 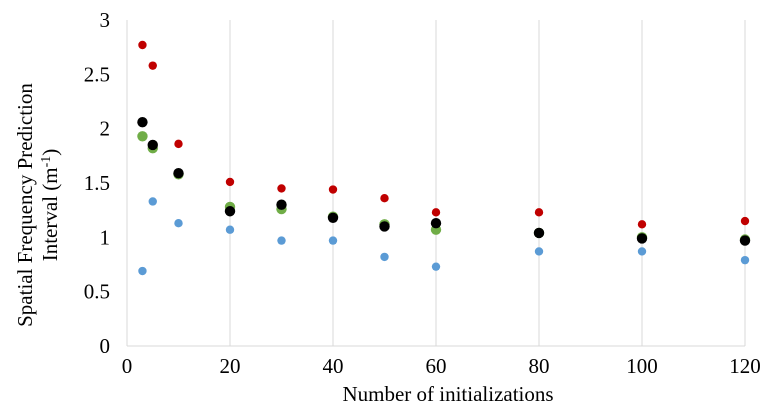 What do you see at coordinates (436, 366) in the screenshot?
I see `x-tick-label: 60` at bounding box center [436, 366].